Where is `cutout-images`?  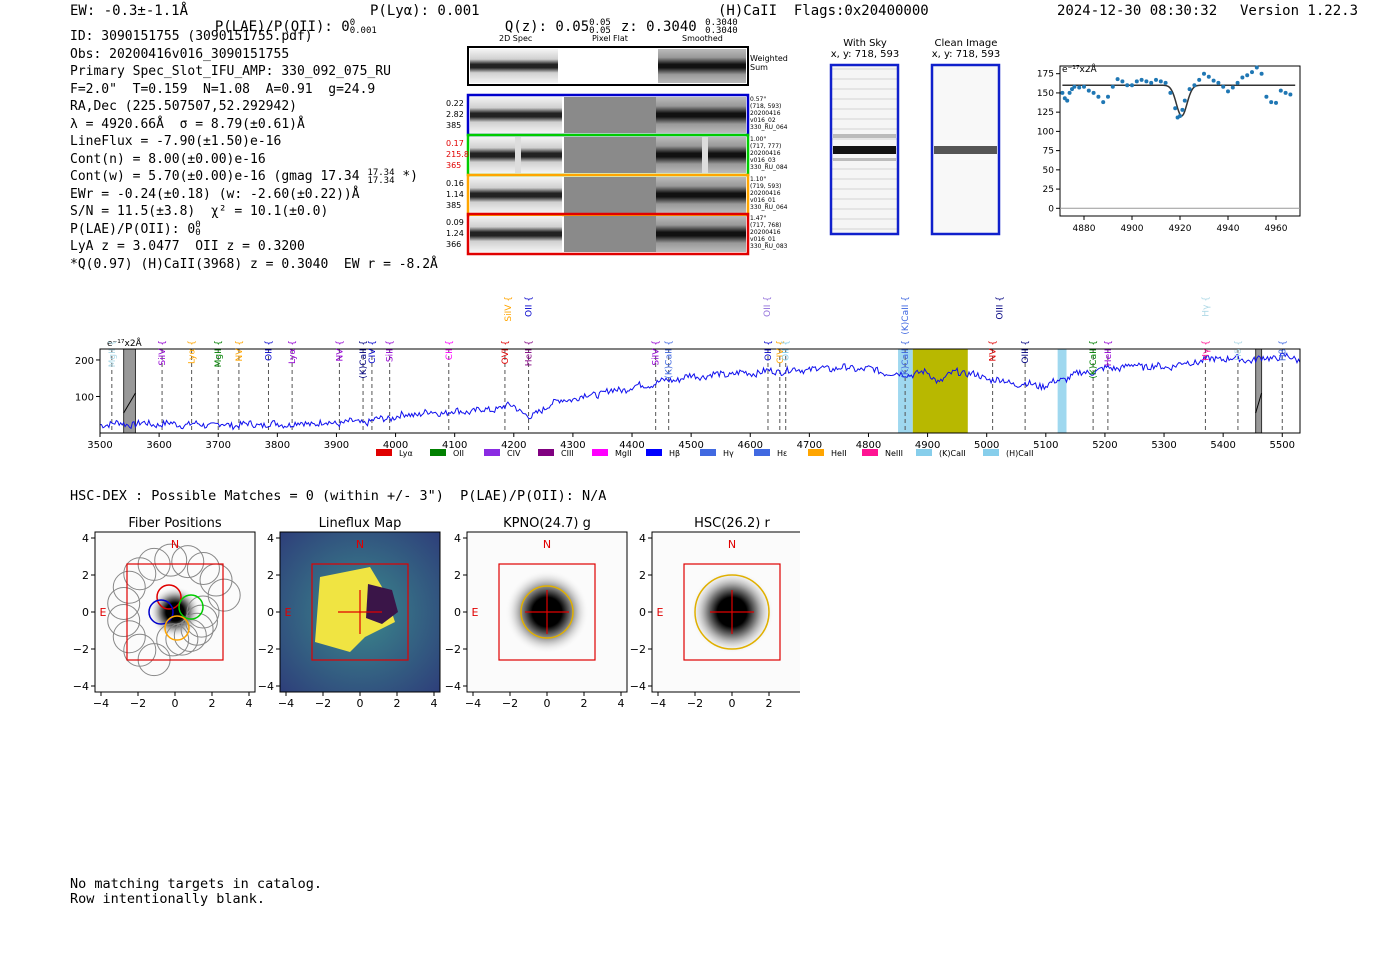
cutout-images is located at coordinates (608, 151).